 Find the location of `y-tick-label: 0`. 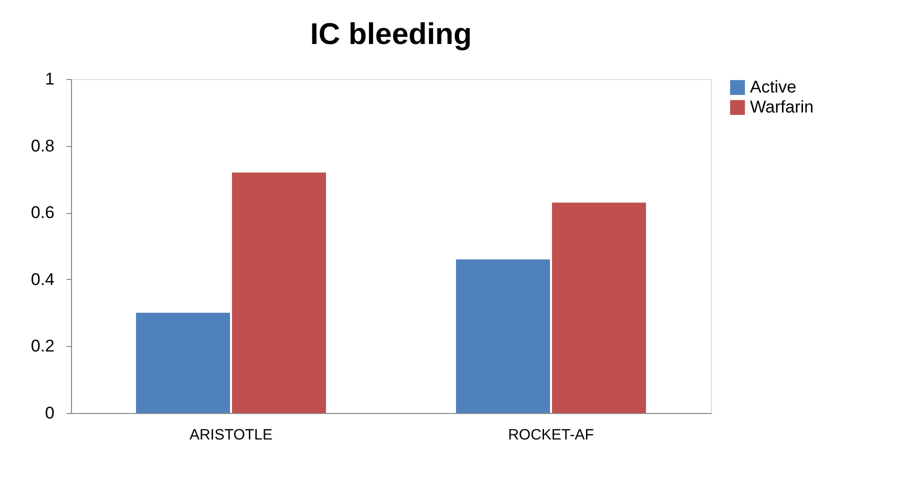

y-tick-label: 0 is located at coordinates (49, 413).